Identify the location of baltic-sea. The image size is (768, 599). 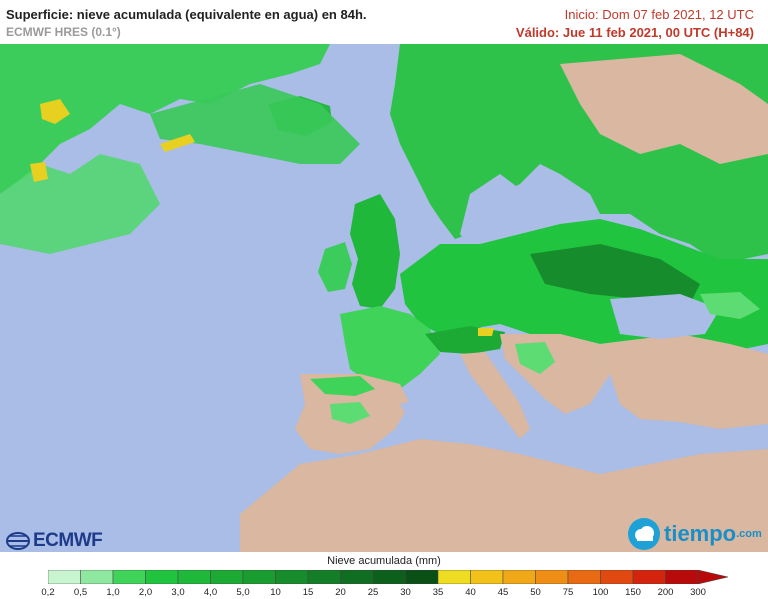
(490, 211).